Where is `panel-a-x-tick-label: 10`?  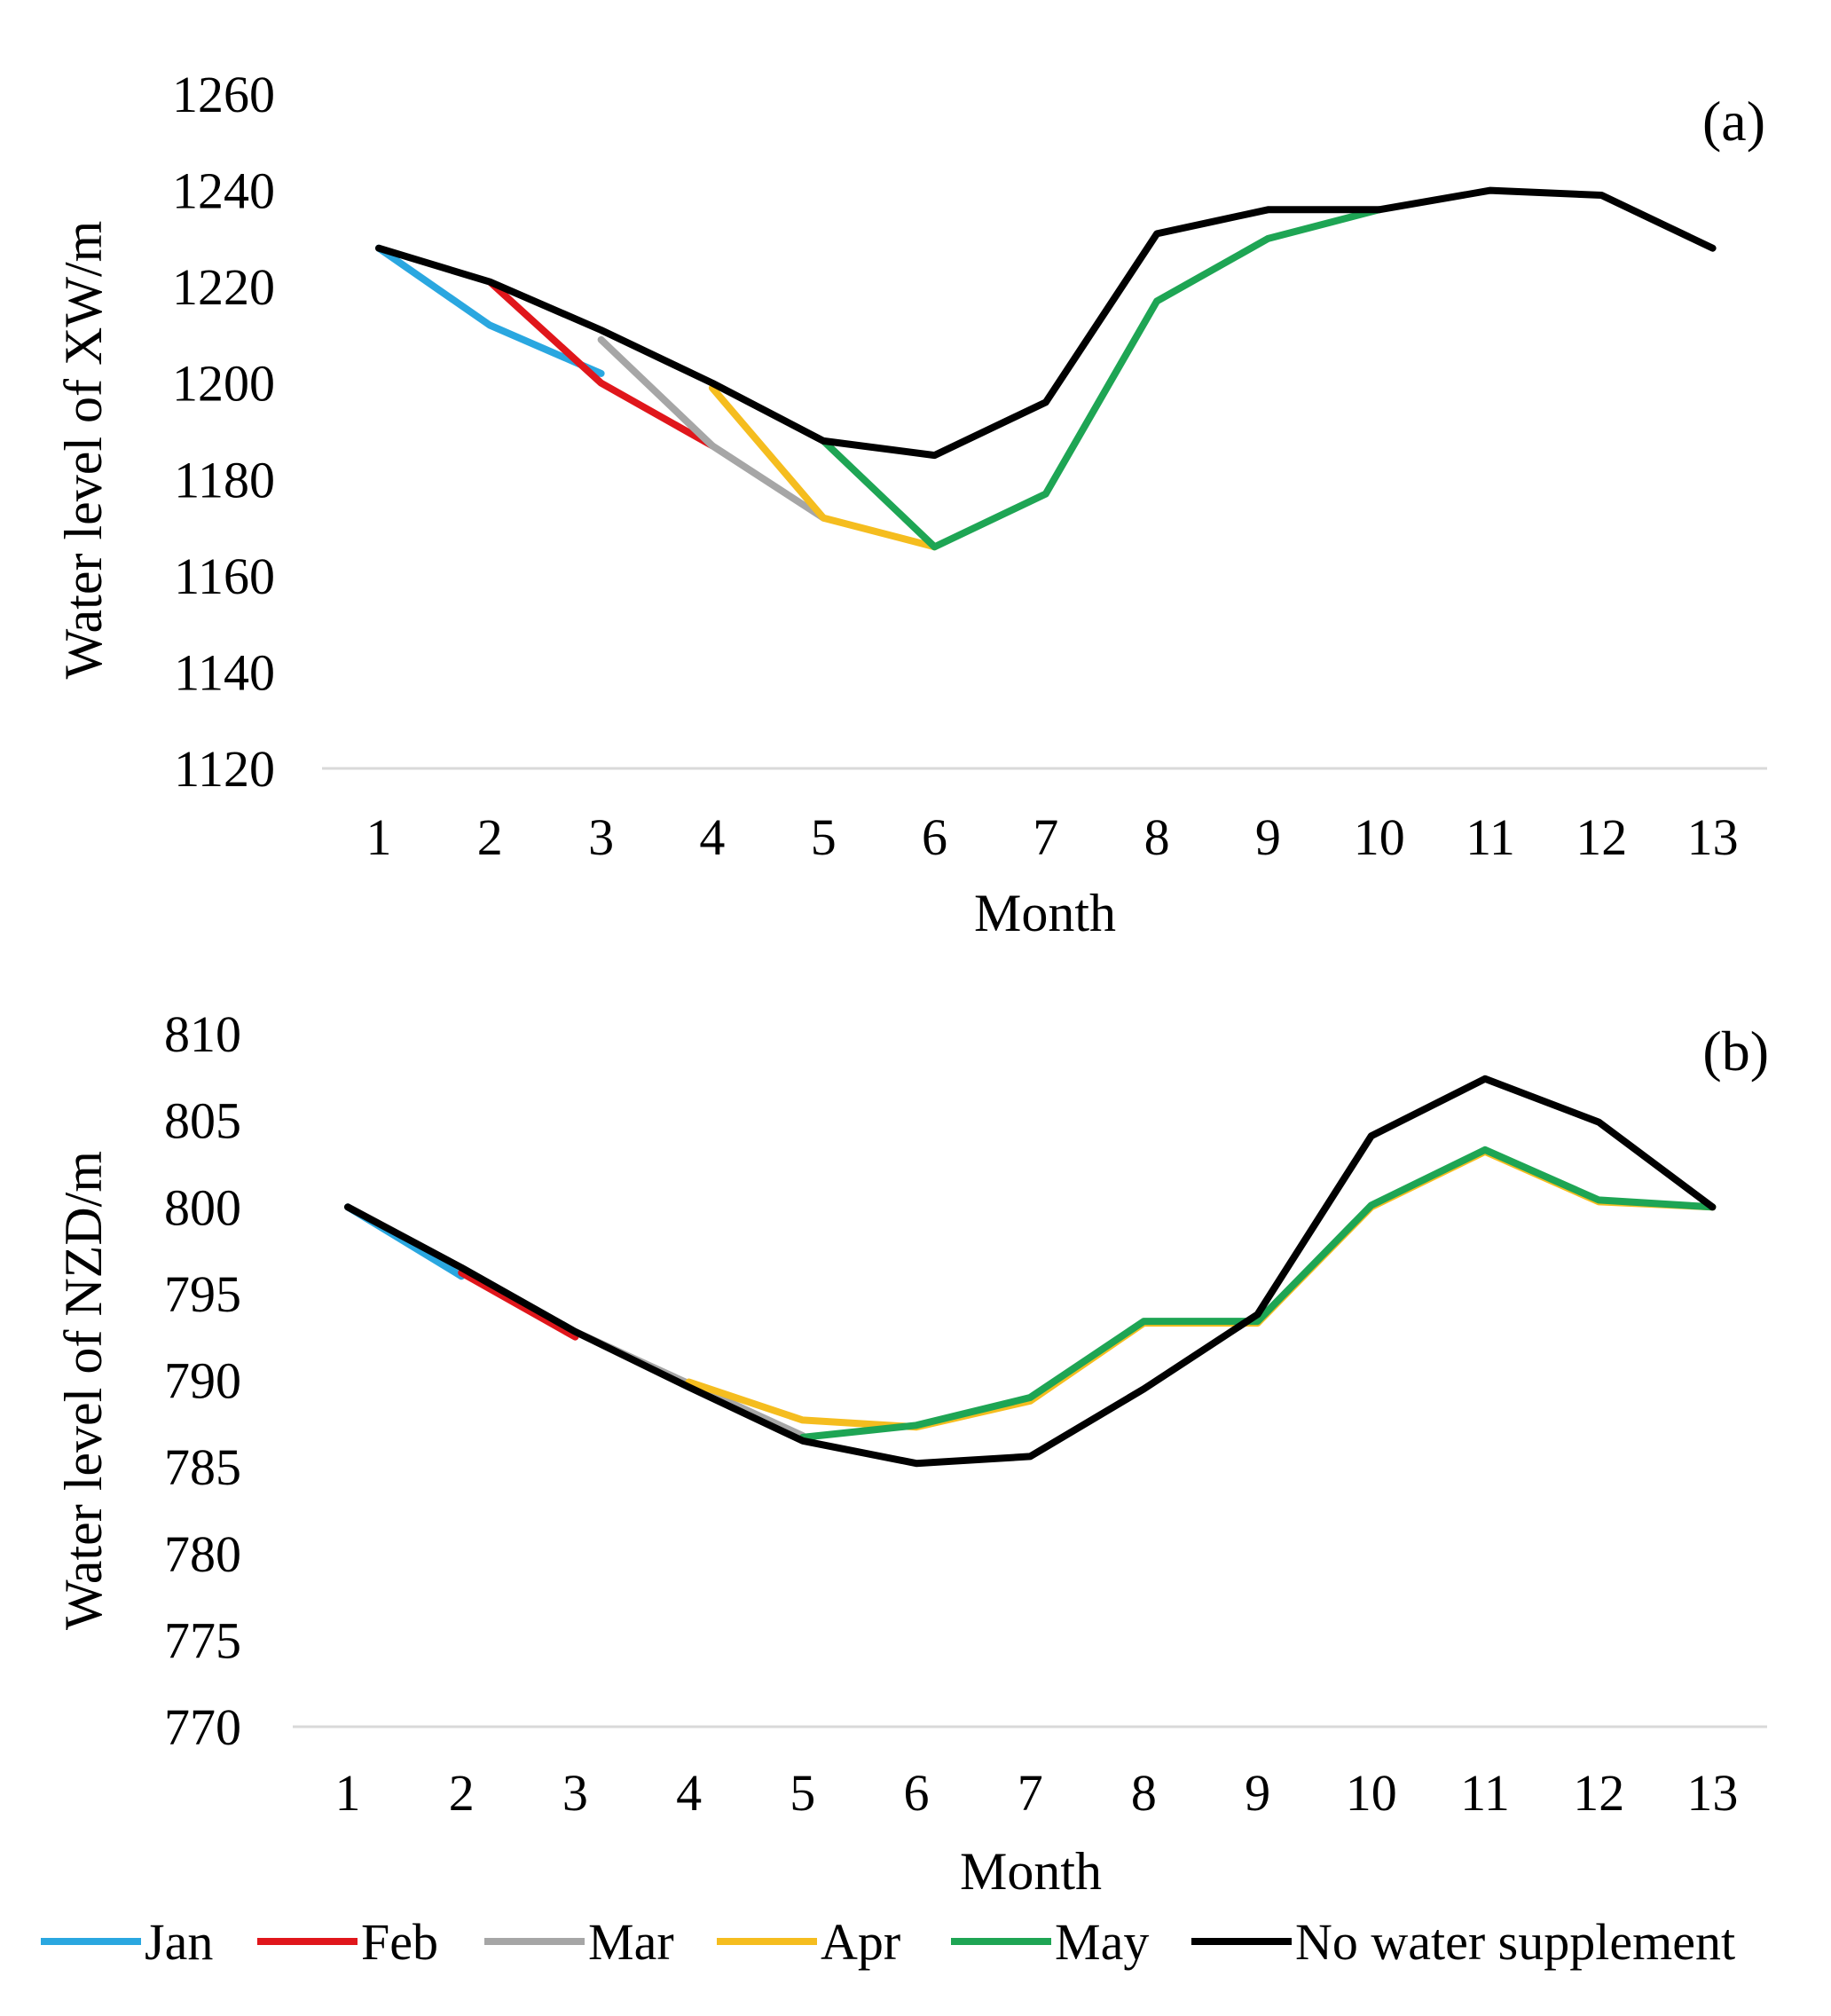 panel-a-x-tick-label: 10 is located at coordinates (1379, 837).